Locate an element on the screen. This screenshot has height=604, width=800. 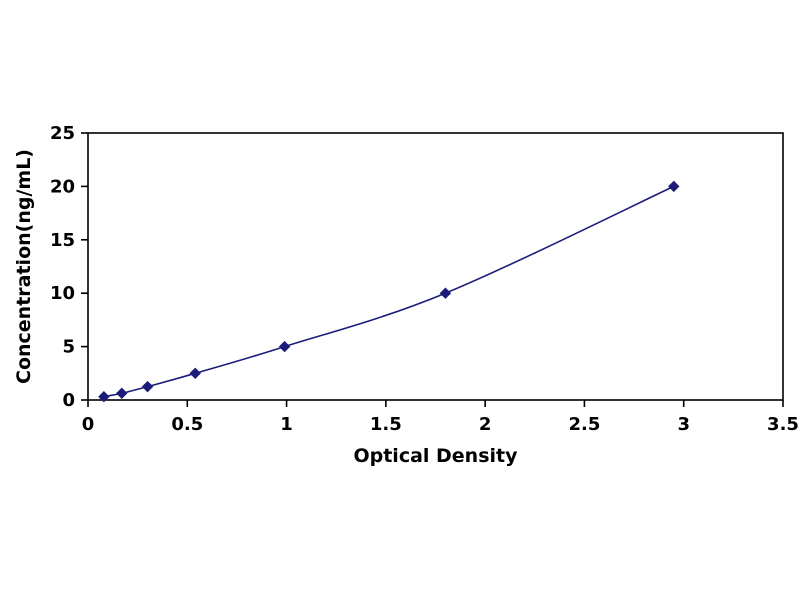
x-axis-title: Optical Density is located at coordinates (435, 456).